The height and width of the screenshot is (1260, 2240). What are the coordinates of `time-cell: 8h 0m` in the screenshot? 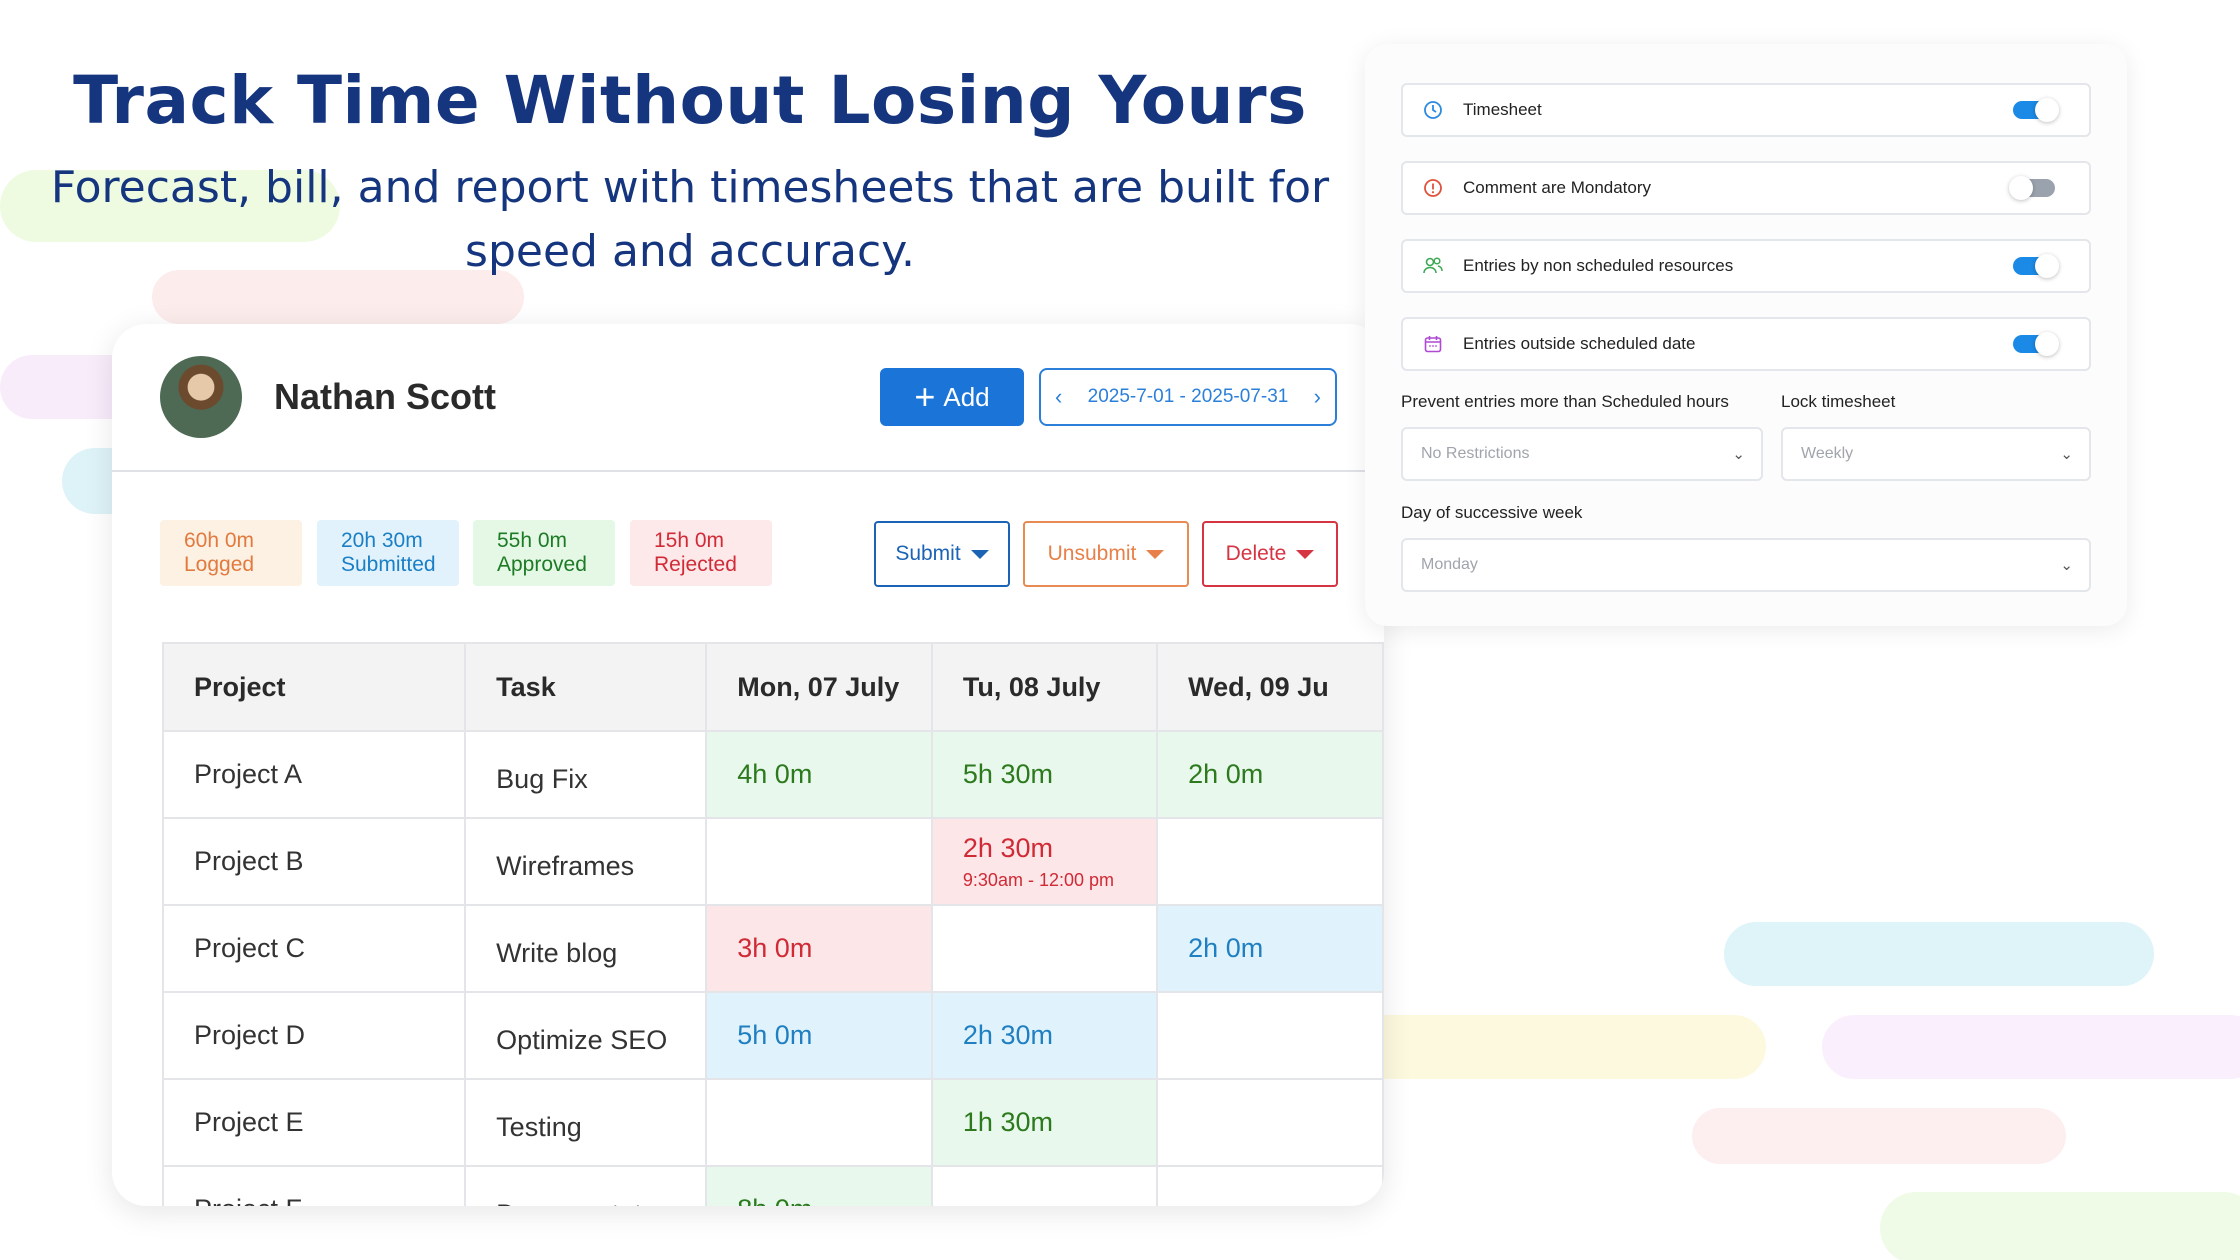 It's located at (819, 1185).